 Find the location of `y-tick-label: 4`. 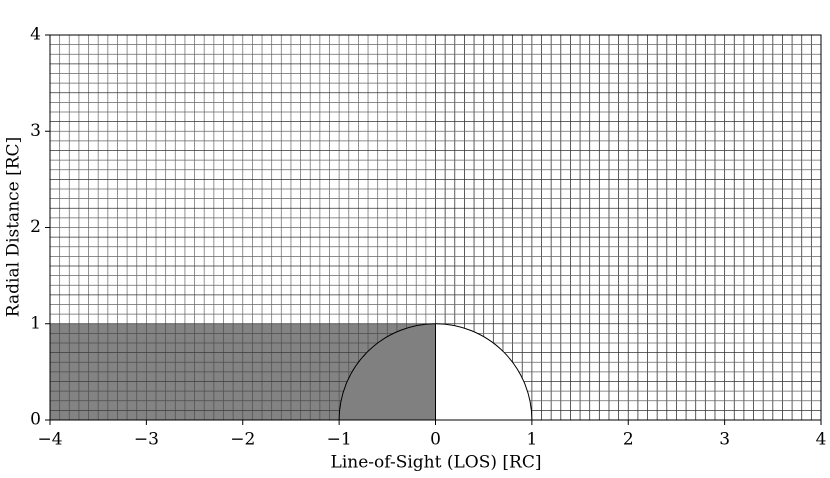

y-tick-label: 4 is located at coordinates (35, 35).